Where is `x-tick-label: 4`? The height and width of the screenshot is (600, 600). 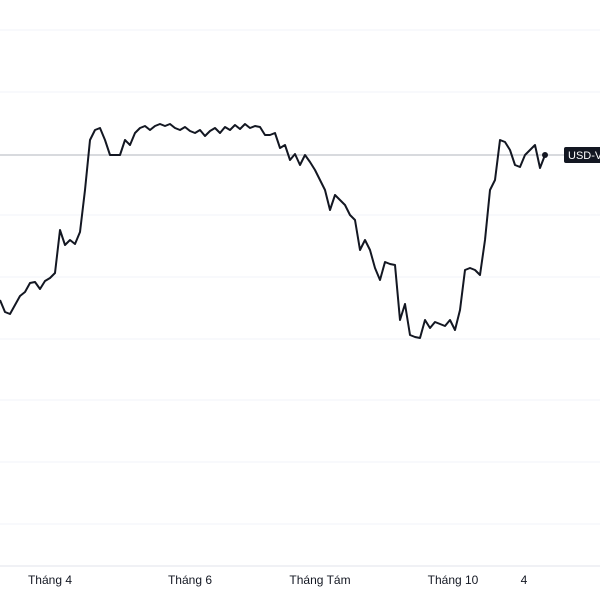
x-tick-label: 4 is located at coordinates (524, 580).